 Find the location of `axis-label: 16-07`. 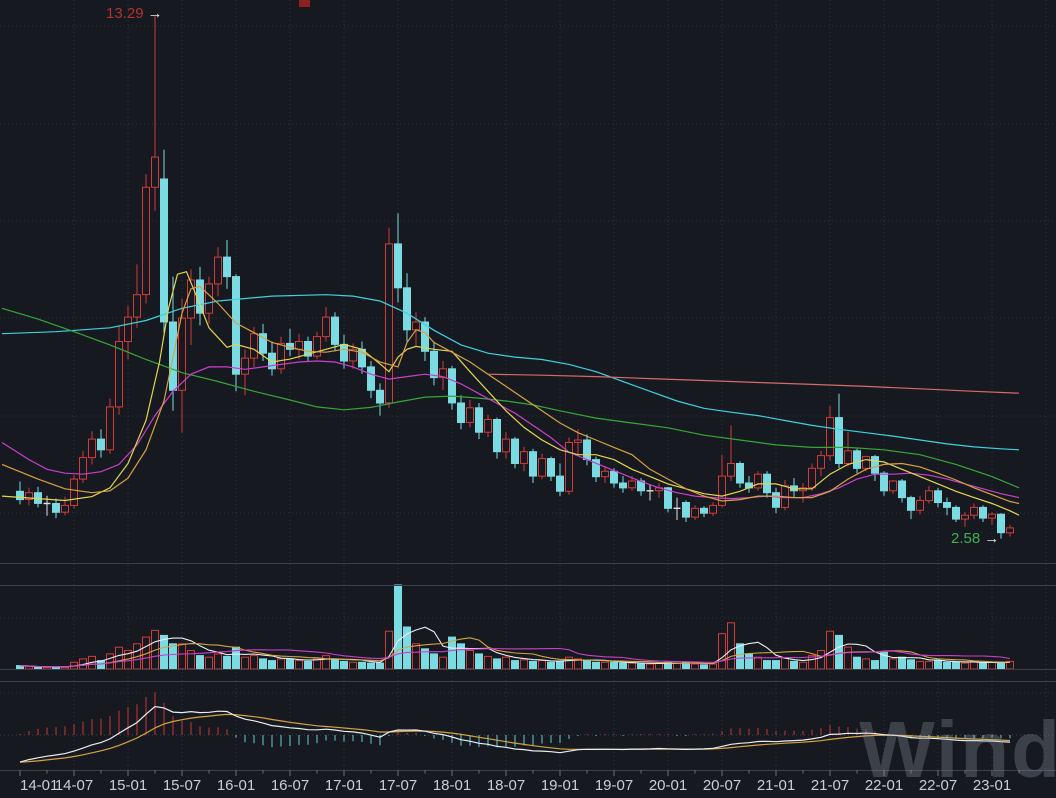

axis-label: 16-07 is located at coordinates (290, 785).